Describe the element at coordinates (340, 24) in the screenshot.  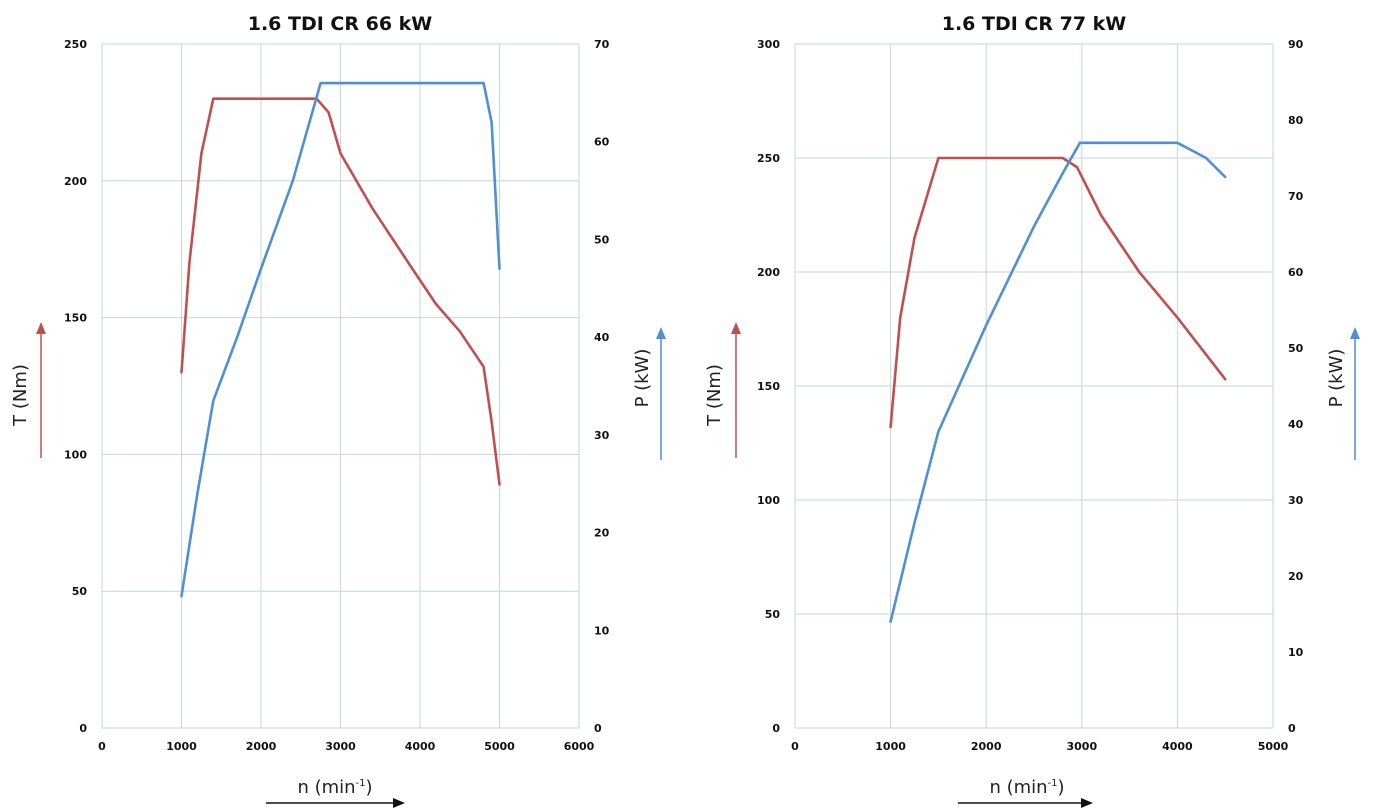
I see `chart-title: 1.6 TDI CR 66 kW` at that location.